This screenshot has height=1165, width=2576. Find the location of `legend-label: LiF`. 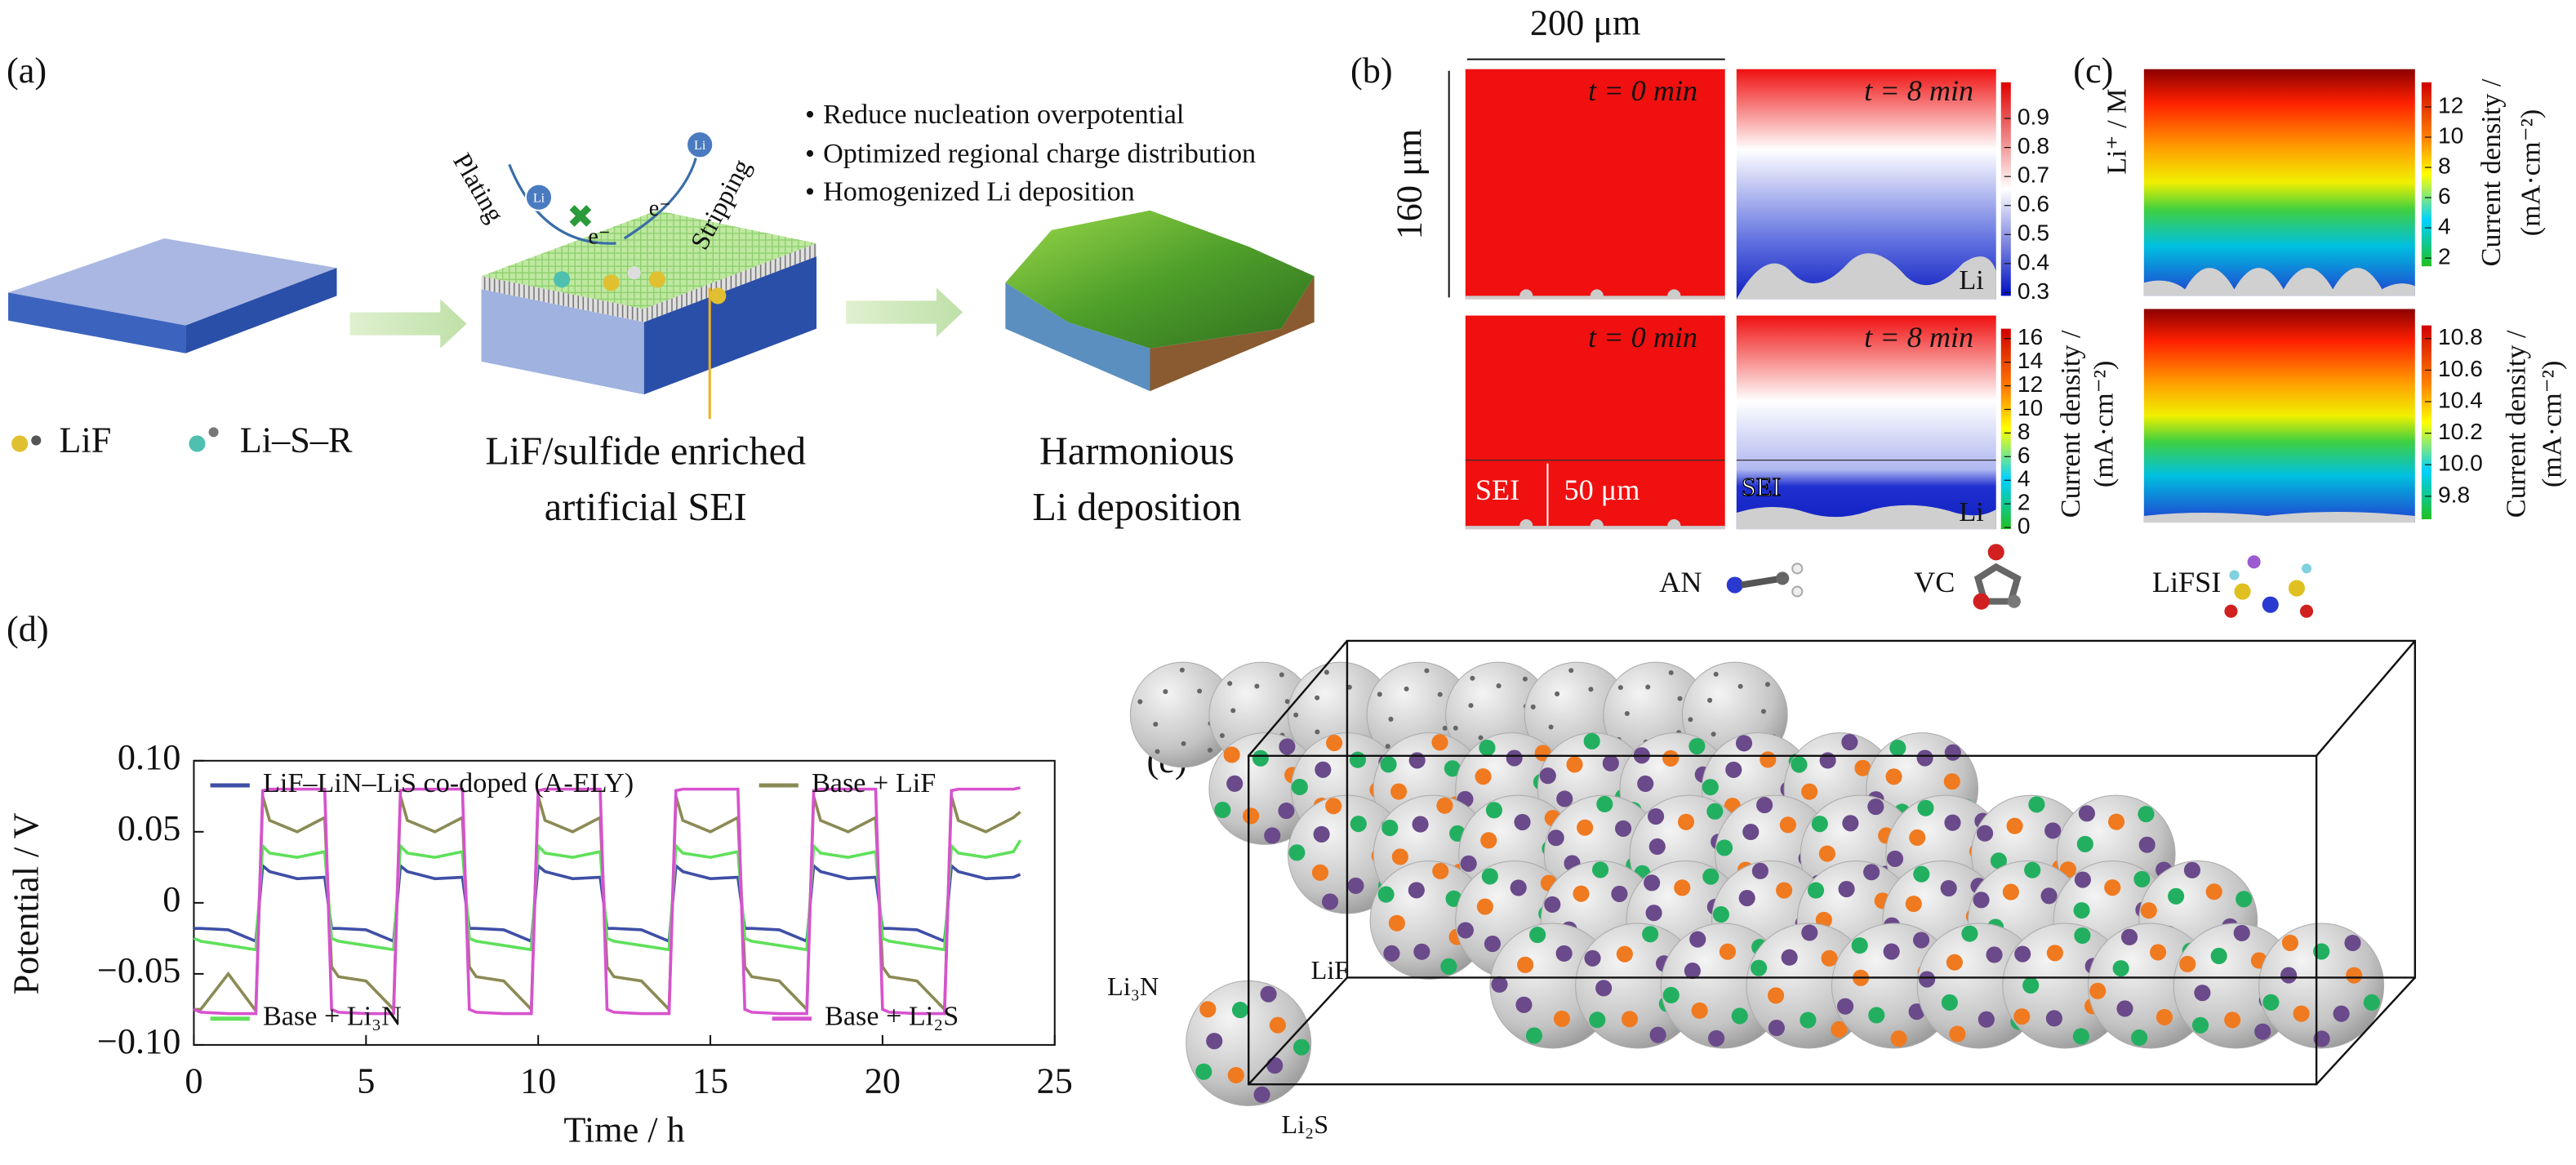

legend-label: LiF is located at coordinates (85, 440).